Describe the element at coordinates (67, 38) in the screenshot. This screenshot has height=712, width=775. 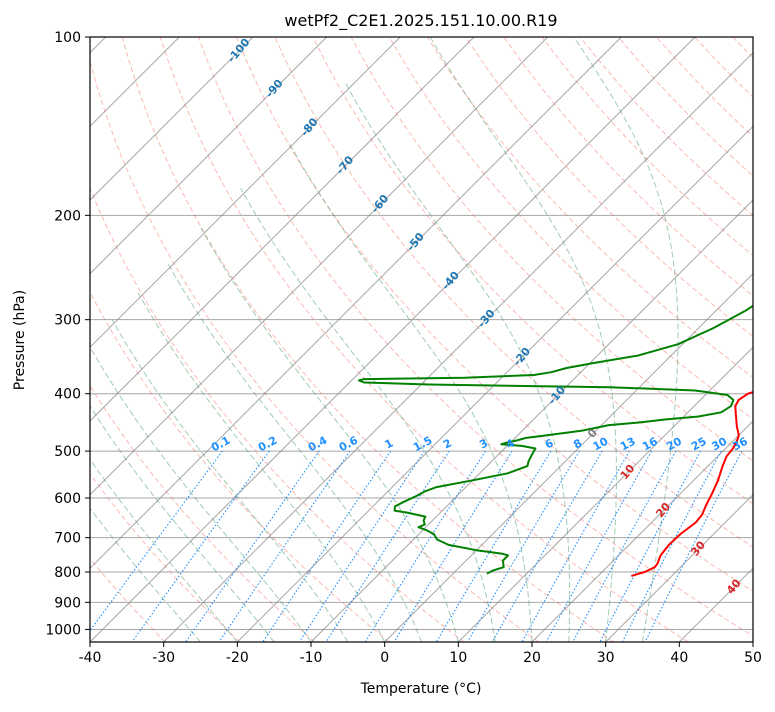
I see `y-tick-label: 100` at that location.